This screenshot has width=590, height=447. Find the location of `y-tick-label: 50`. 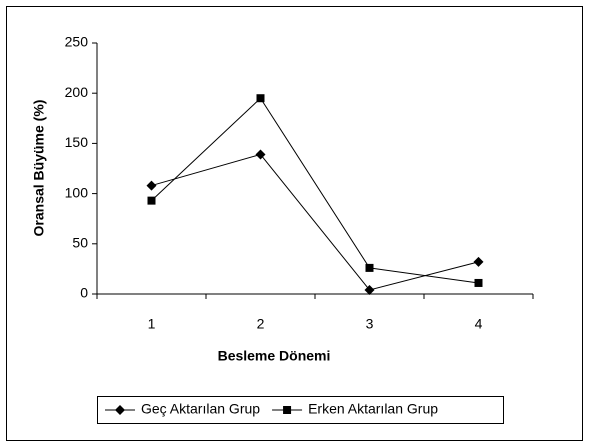

y-tick-label: 50 is located at coordinates (80, 243).